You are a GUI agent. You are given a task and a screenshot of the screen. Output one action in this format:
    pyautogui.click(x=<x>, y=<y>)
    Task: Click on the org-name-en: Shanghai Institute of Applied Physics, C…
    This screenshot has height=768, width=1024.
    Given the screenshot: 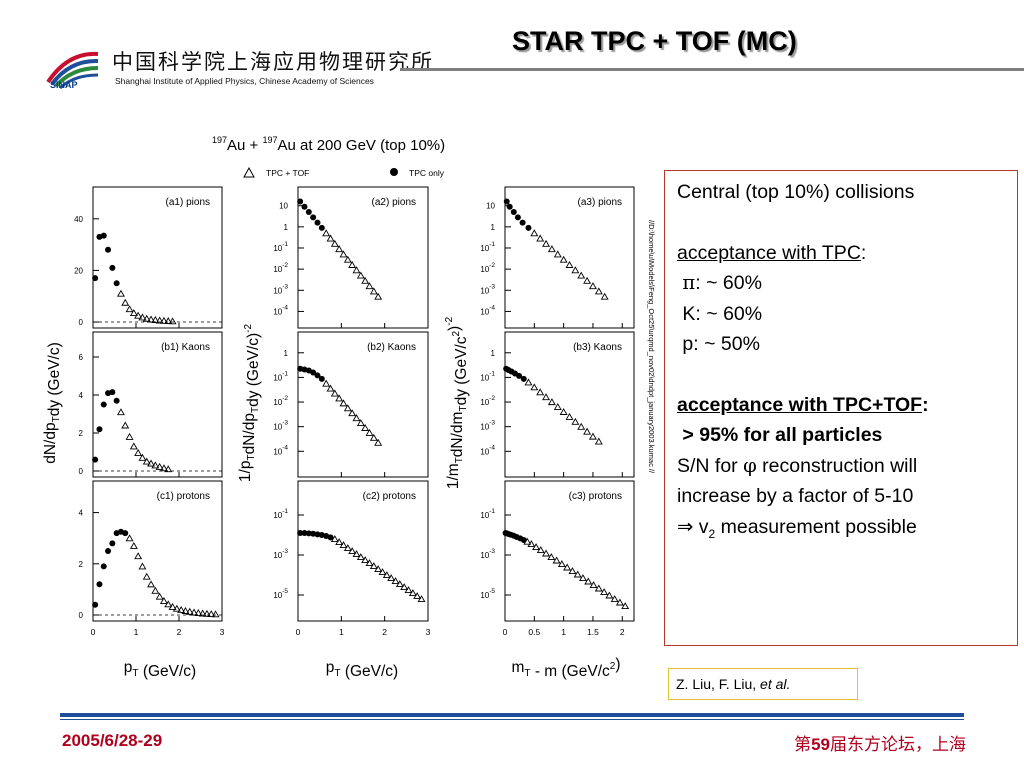 What is the action you would take?
    pyautogui.click(x=244, y=81)
    